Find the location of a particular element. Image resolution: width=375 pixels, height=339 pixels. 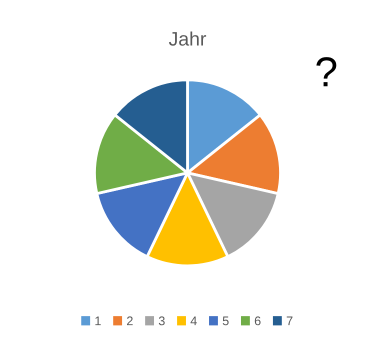

legend-label: 3 is located at coordinates (161, 321).